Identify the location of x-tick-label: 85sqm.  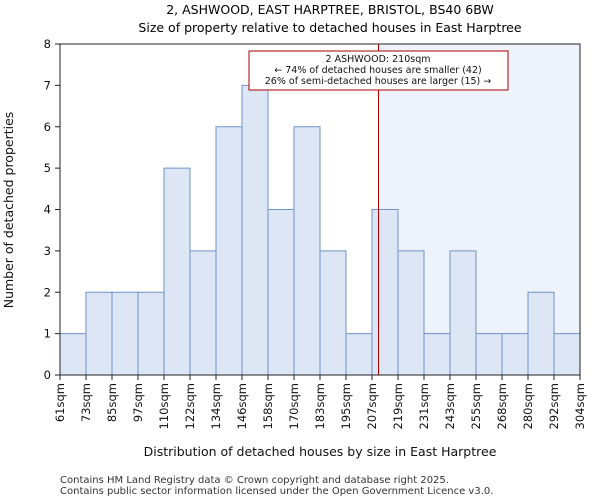
(112, 402).